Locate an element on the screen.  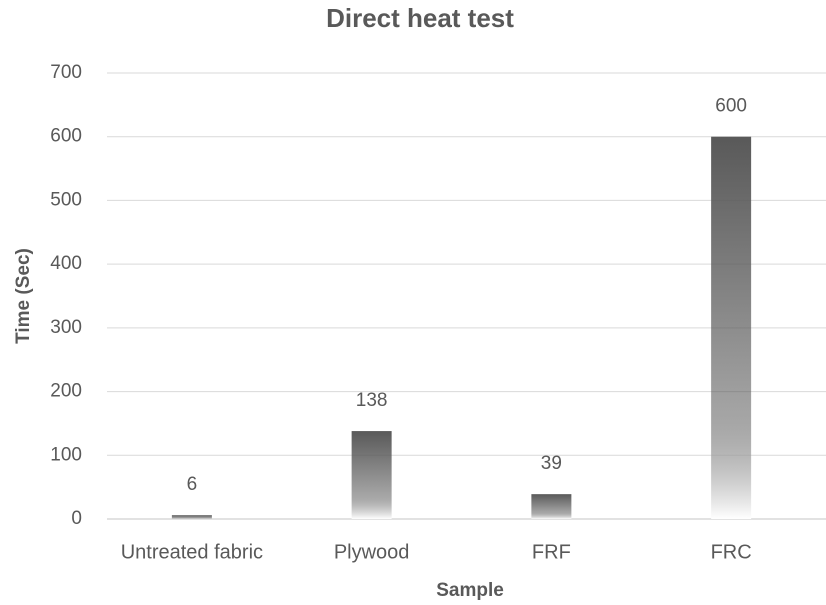
data-label: 600 is located at coordinates (731, 106).